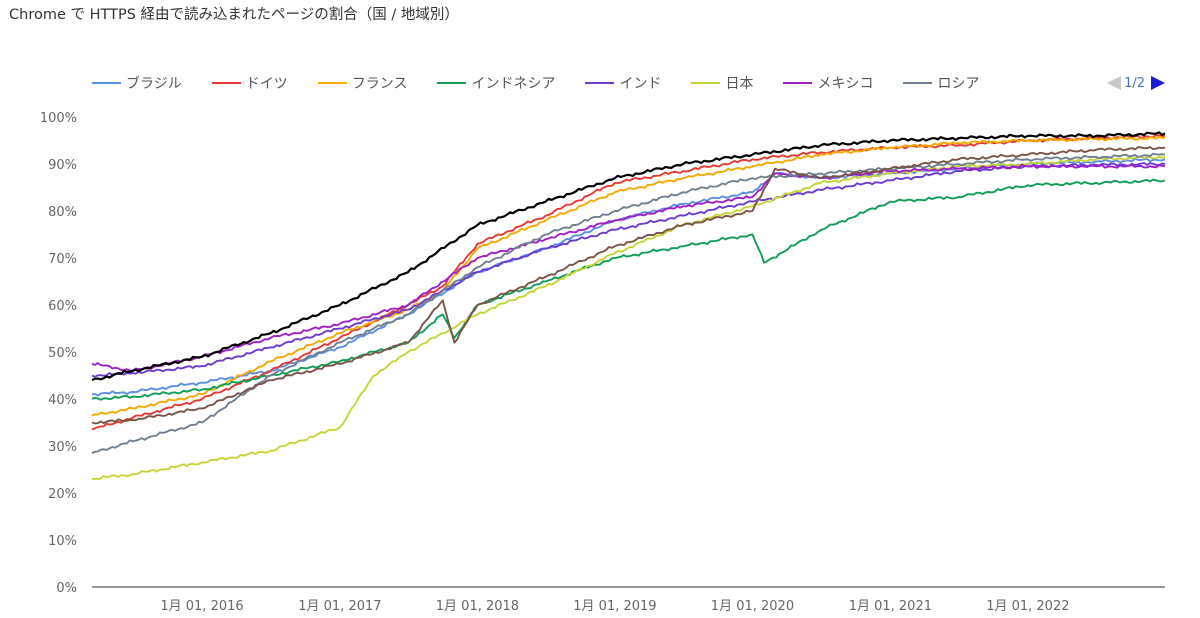 The image size is (1200, 618). I want to click on x-tick-label: 1月 01, 2017, so click(339, 606).